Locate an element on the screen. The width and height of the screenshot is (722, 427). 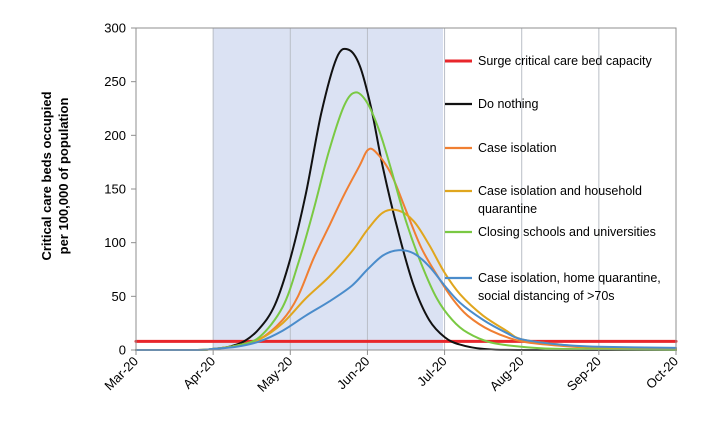
legend-label: social distancing of >70s is located at coordinates (546, 296).